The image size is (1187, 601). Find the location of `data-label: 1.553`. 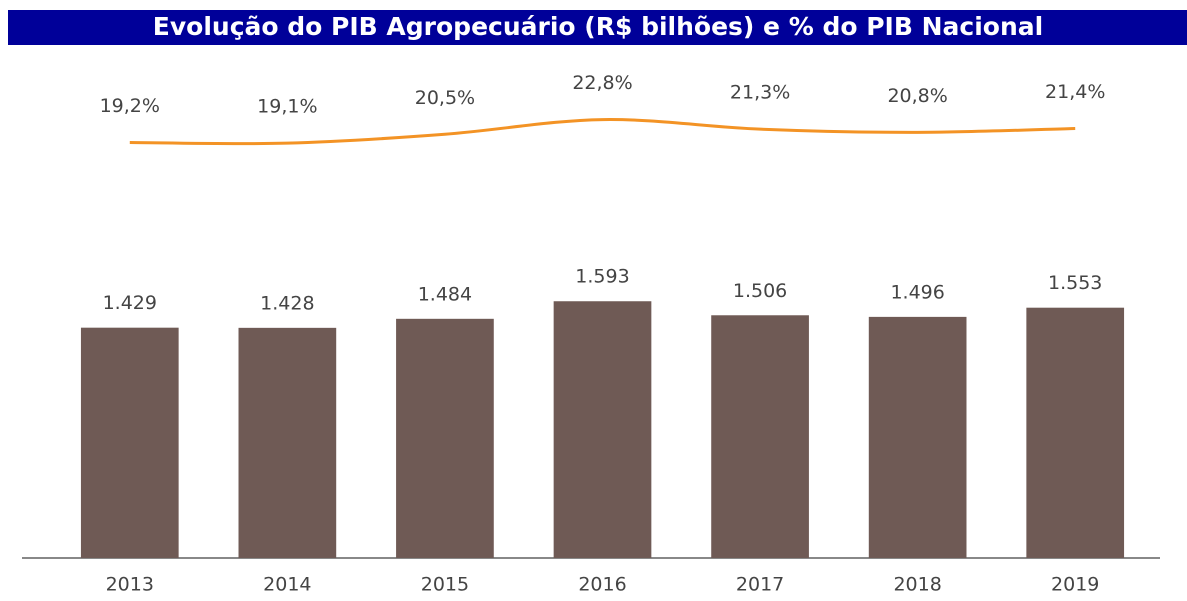

data-label: 1.553 is located at coordinates (1075, 283).